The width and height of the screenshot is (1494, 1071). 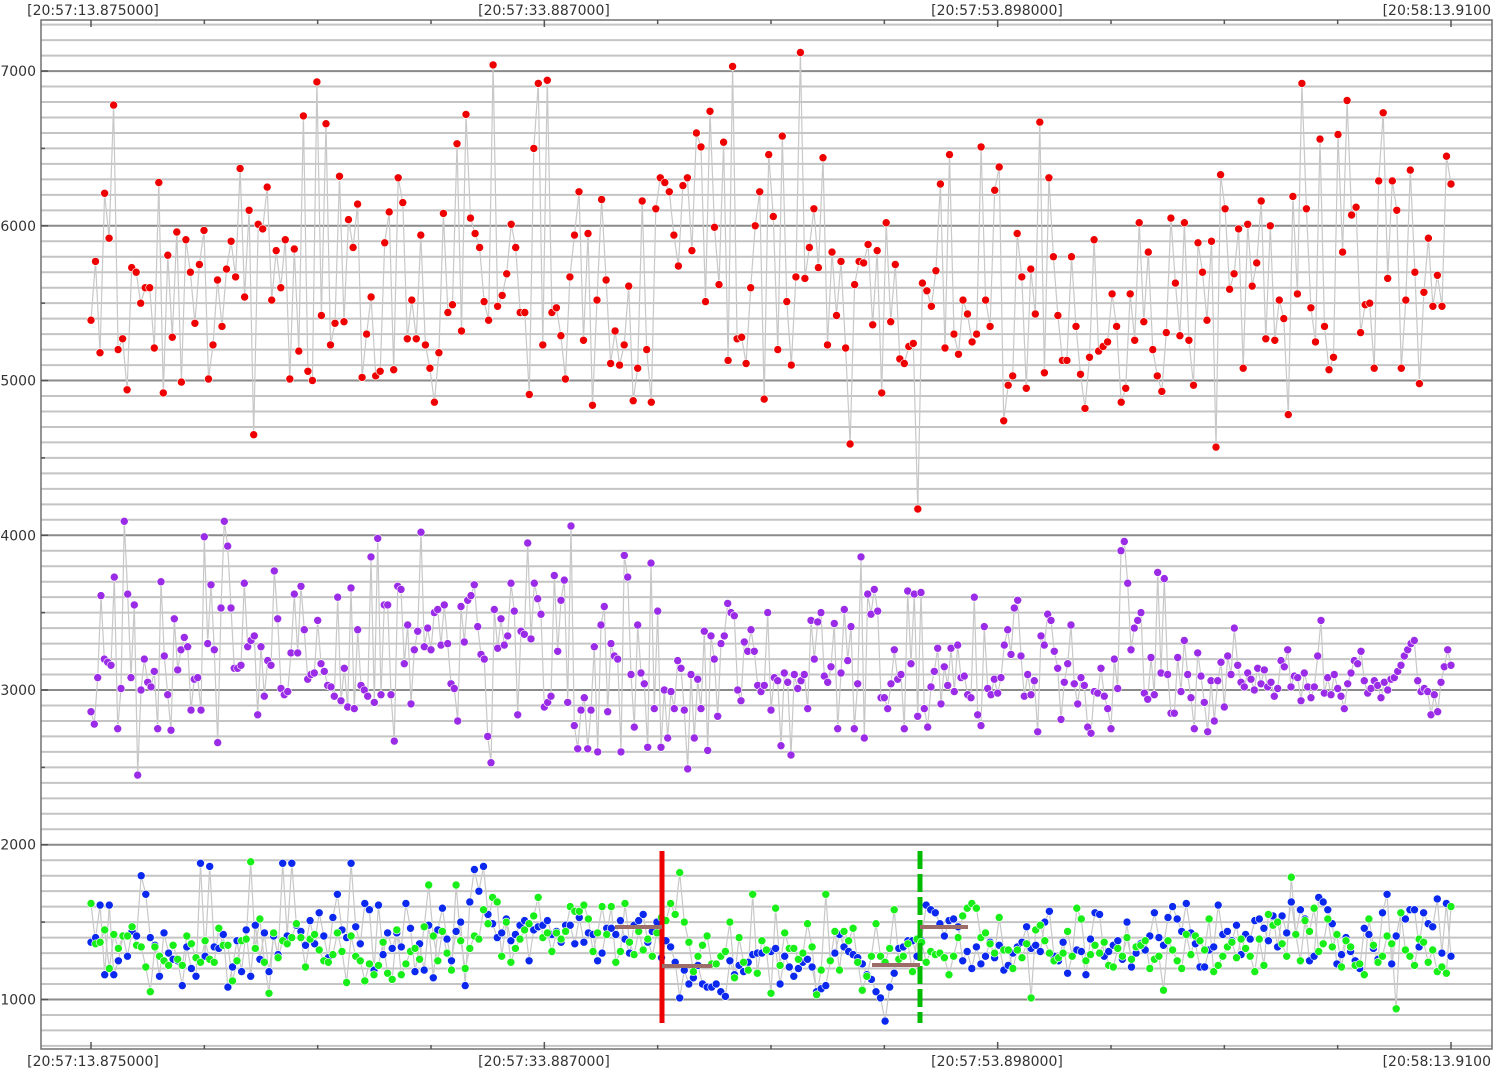 I want to click on x-tick-label-bottom-1: [20:57:13.875000], so click(x=93, y=1062).